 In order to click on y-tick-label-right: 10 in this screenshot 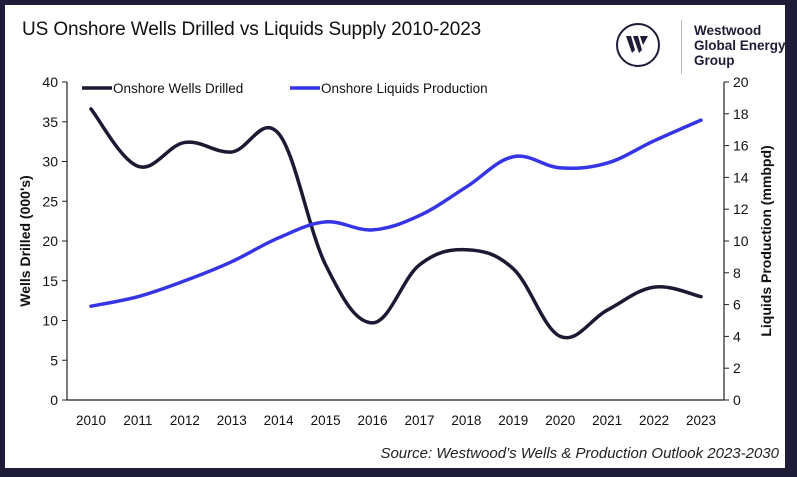, I will do `click(741, 241)`.